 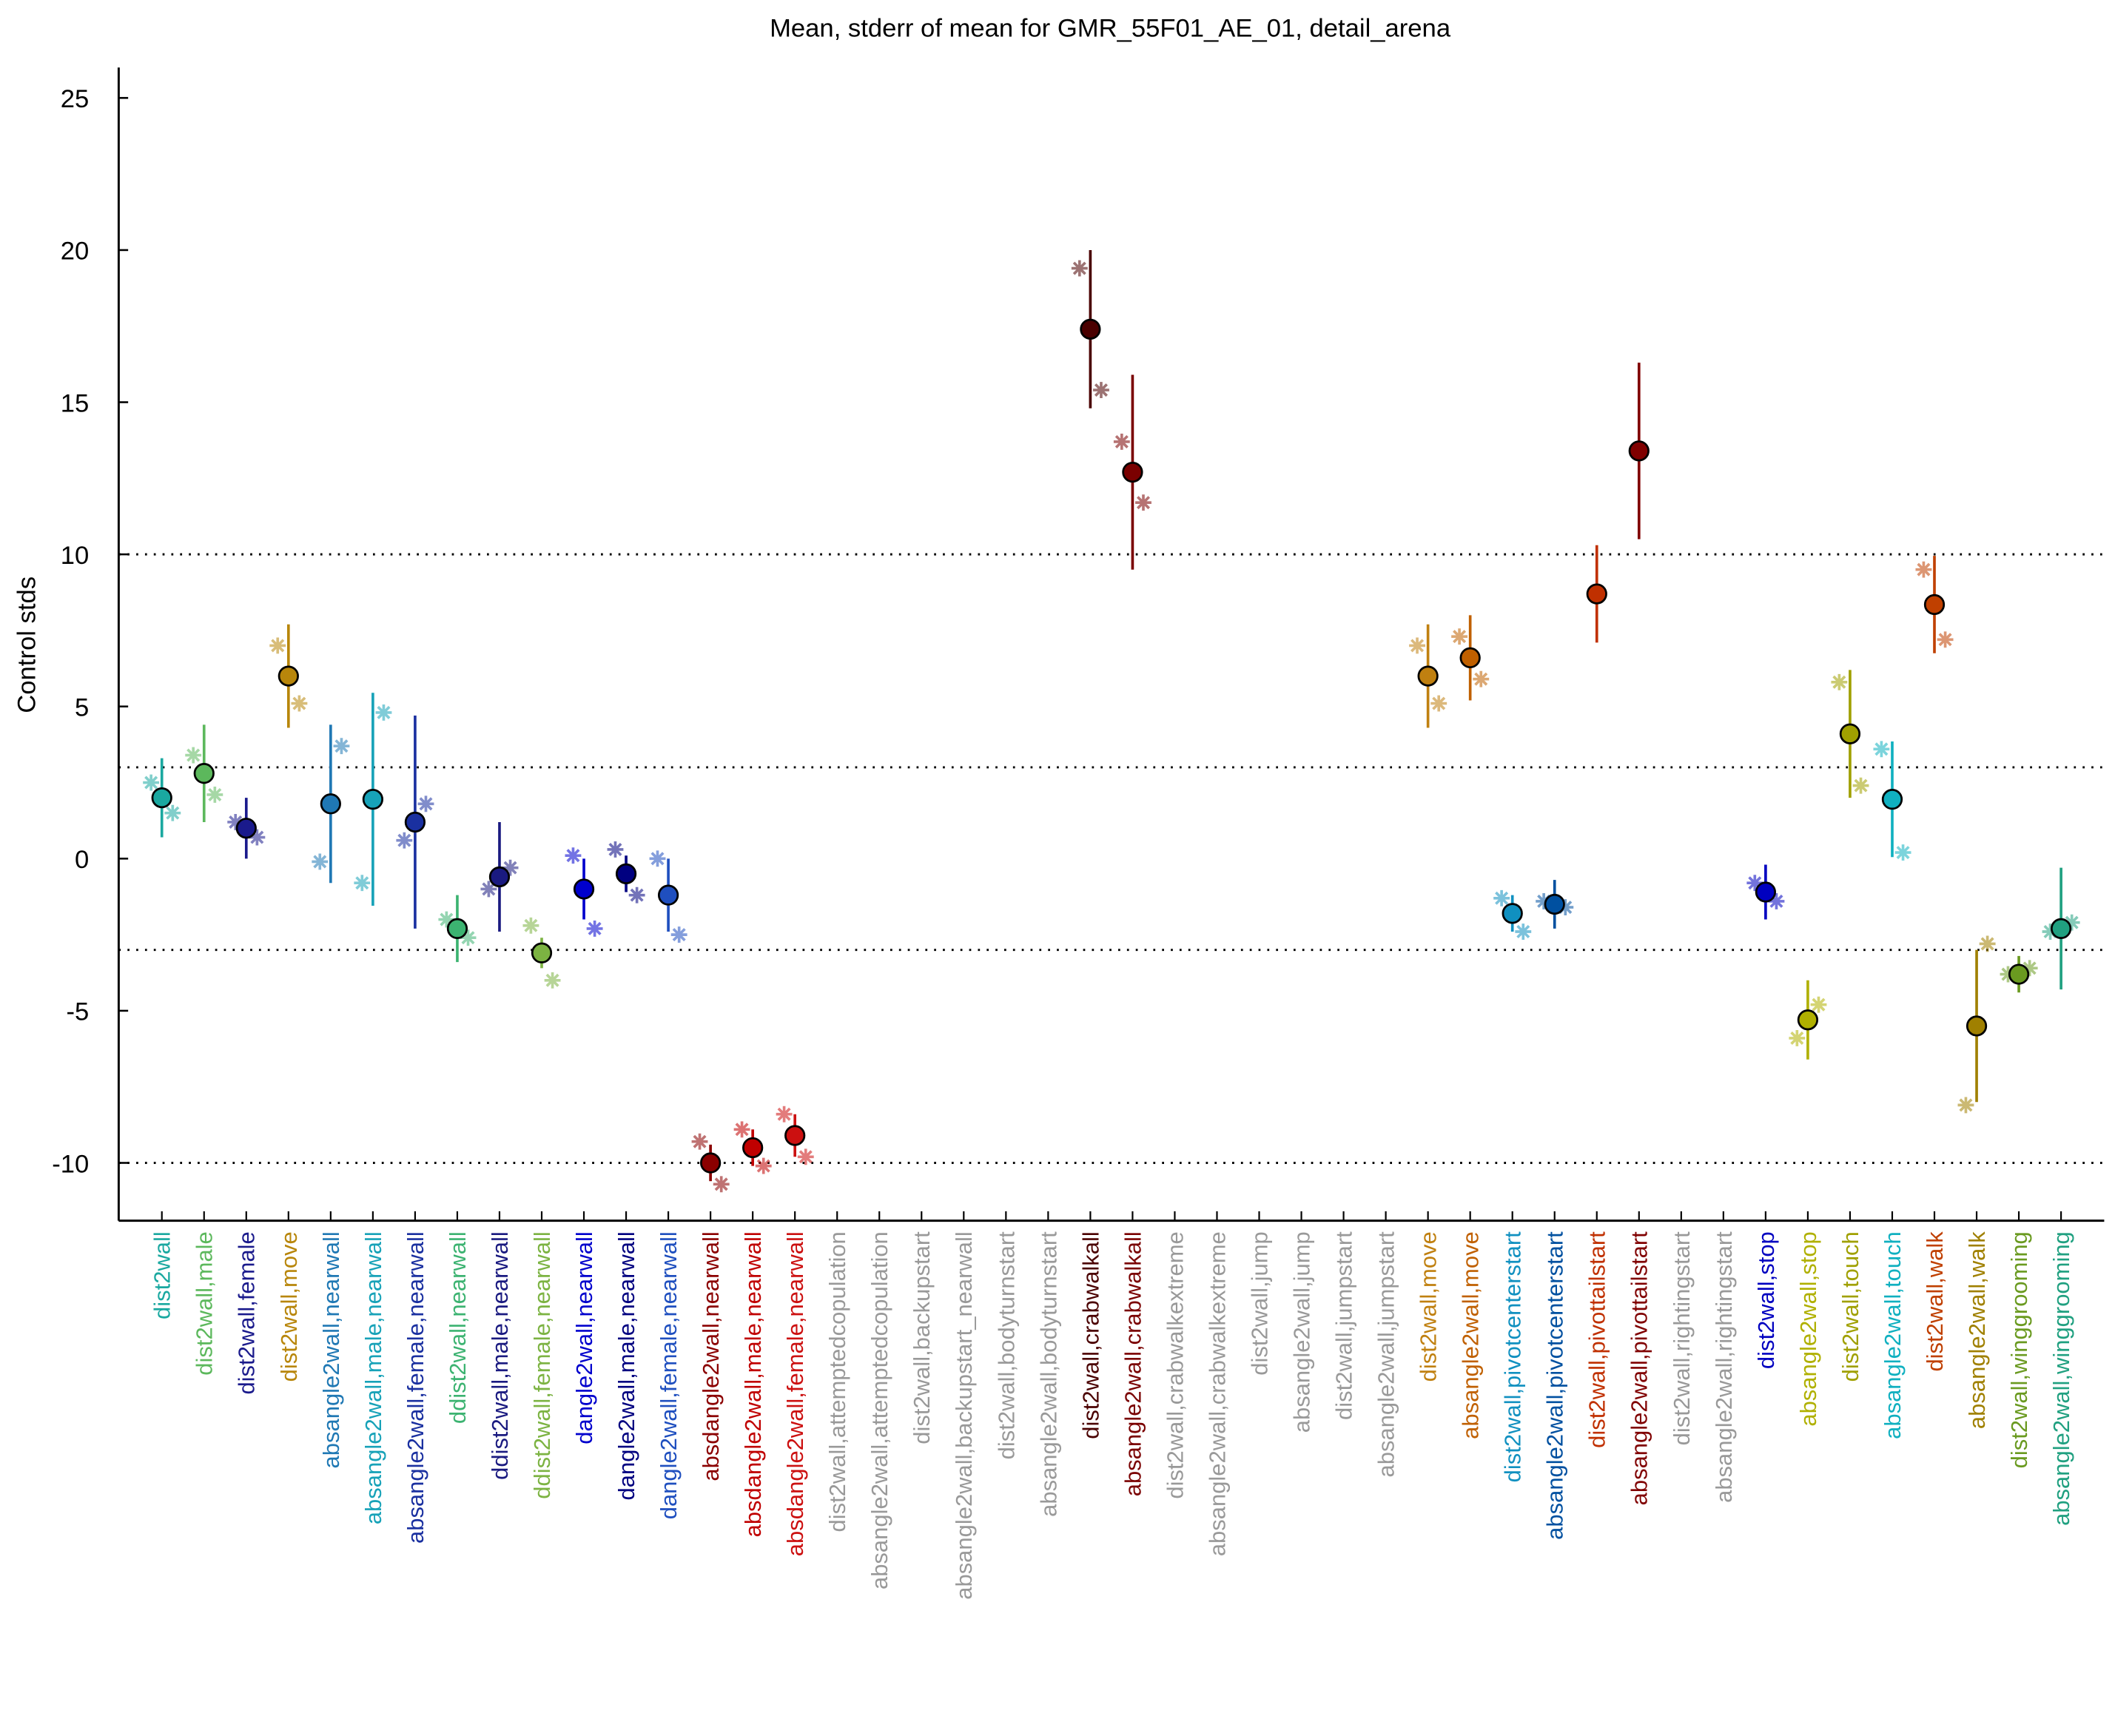 What do you see at coordinates (711, 1356) in the screenshot?
I see `x-tick-label: absdangle2wall,nearwall` at bounding box center [711, 1356].